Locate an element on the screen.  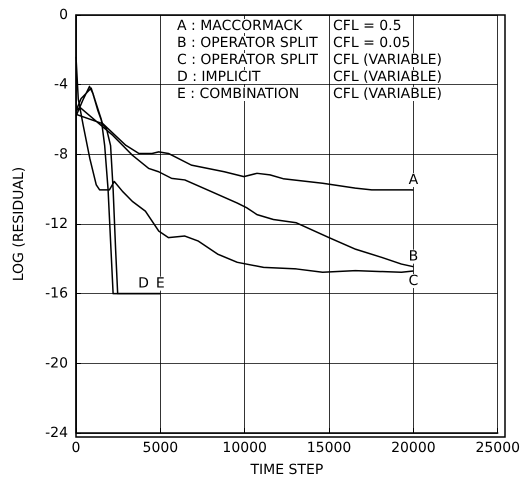
series-label: A is located at coordinates (413, 180).